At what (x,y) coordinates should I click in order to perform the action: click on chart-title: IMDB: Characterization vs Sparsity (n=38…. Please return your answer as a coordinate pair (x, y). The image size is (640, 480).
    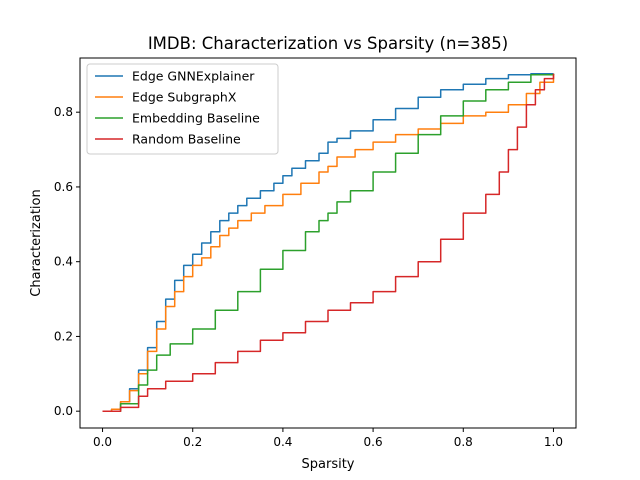
    Looking at the image, I should click on (328, 43).